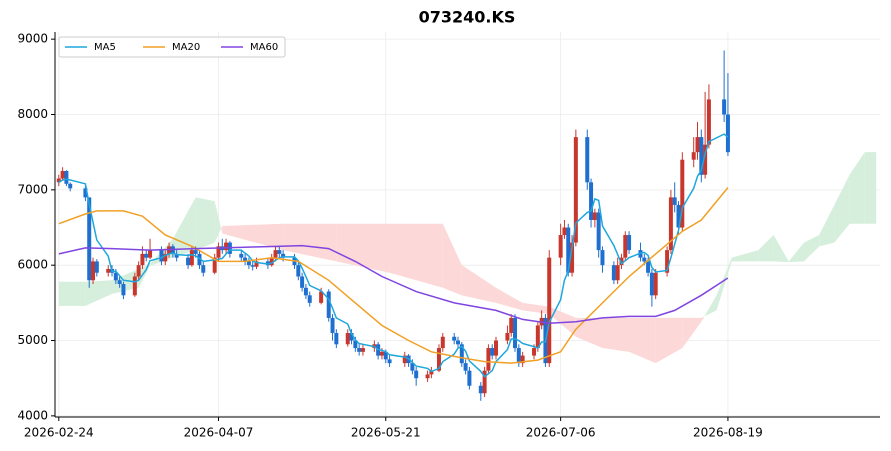 This screenshot has height=451, width=891. What do you see at coordinates (561, 433) in the screenshot?
I see `x-tick-label: 2026-07-06` at bounding box center [561, 433].